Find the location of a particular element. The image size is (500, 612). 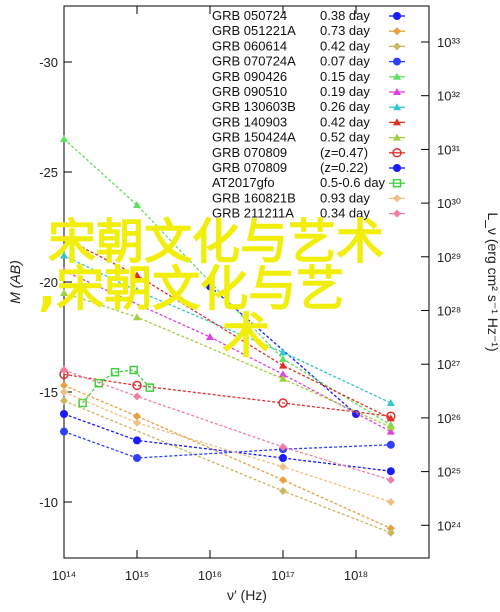

x-axis-title: ν′ (Hz) is located at coordinates (247, 595).